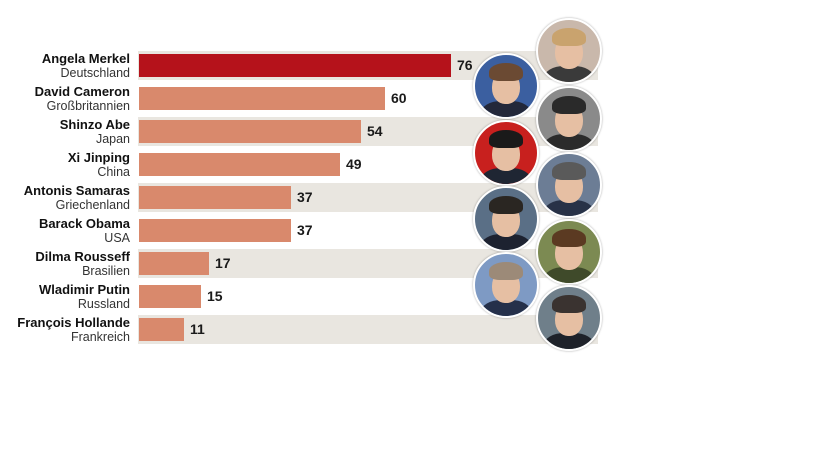  Describe the element at coordinates (354, 164) in the screenshot. I see `data-label: 49` at that location.